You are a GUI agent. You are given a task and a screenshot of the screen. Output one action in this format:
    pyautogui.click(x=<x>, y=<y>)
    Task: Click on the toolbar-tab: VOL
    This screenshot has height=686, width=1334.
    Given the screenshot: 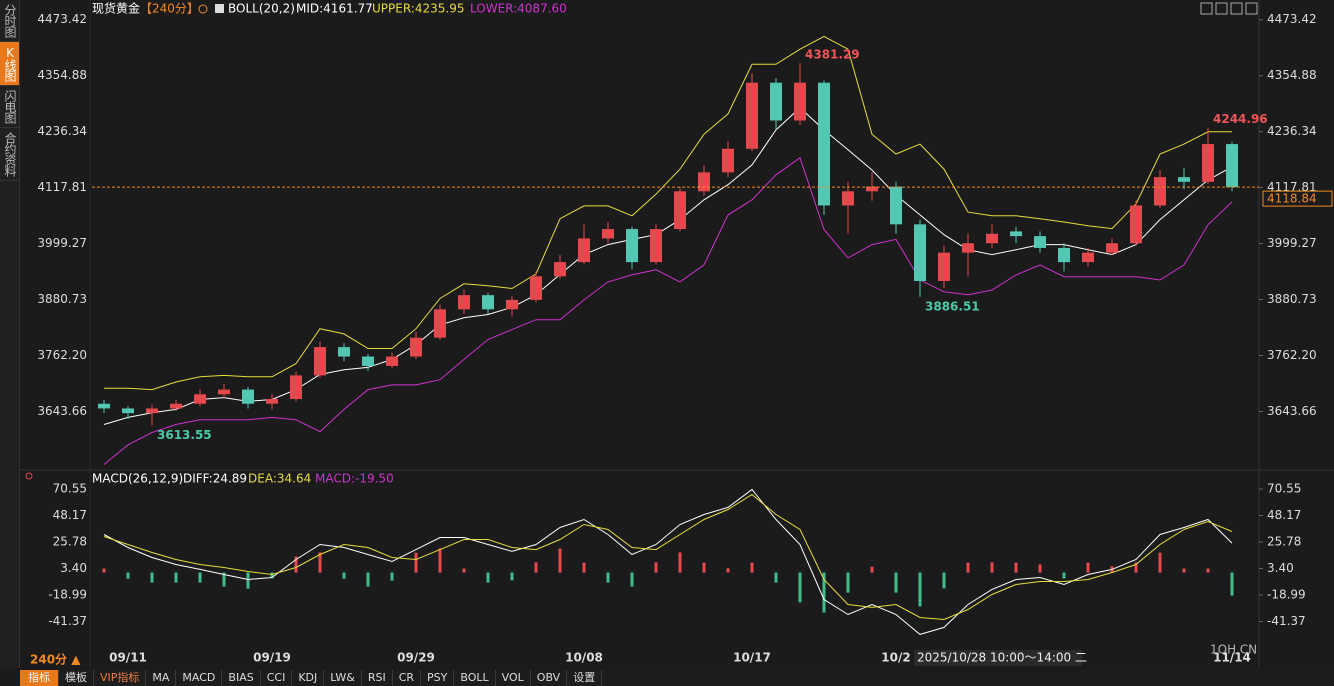 What is the action you would take?
    pyautogui.click(x=513, y=678)
    